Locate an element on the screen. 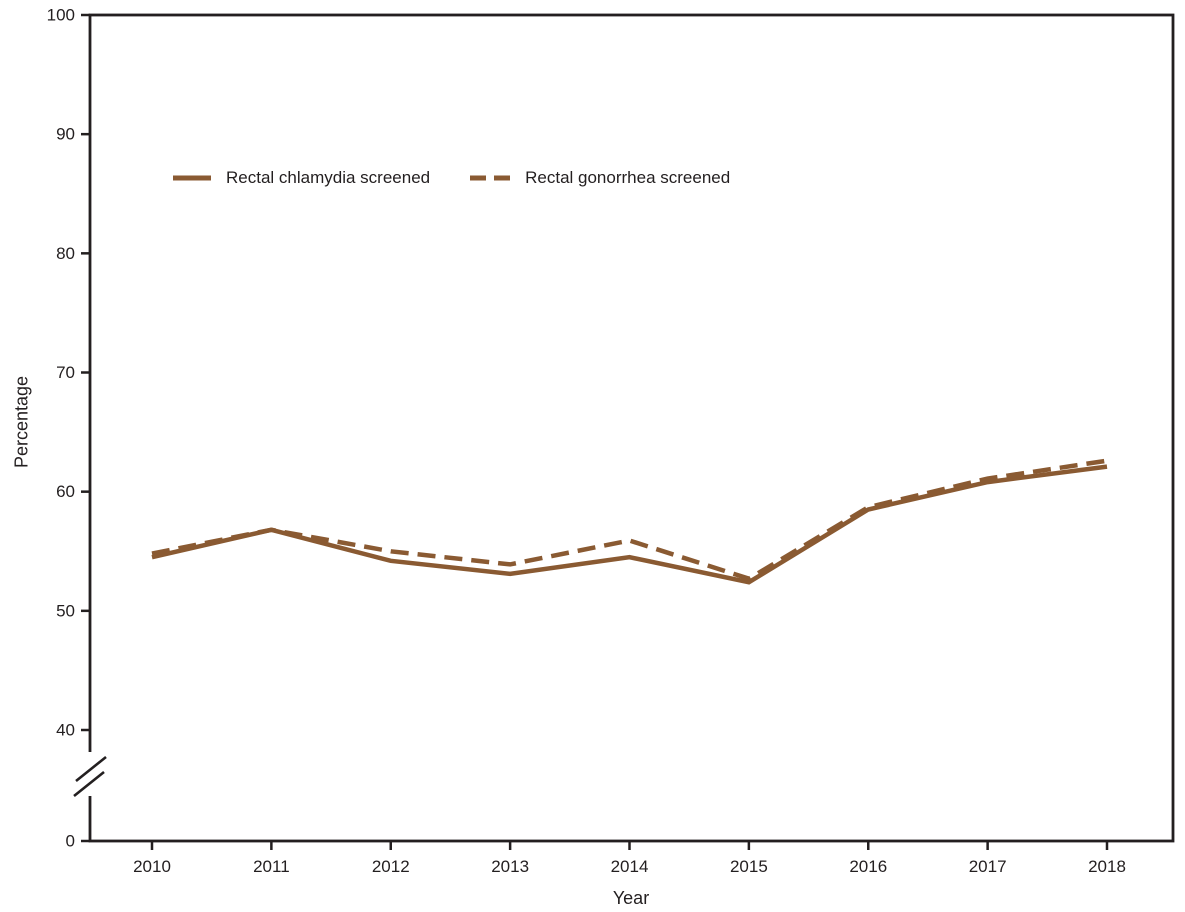  x-tick-label: 2015 is located at coordinates (749, 866).